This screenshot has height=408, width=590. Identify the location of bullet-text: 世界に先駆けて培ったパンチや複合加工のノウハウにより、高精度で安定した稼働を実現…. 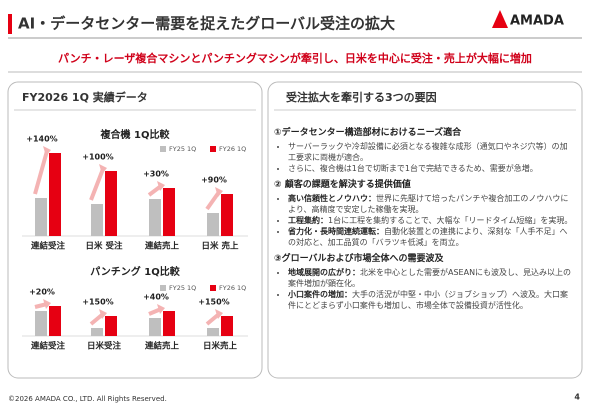
(428, 204).